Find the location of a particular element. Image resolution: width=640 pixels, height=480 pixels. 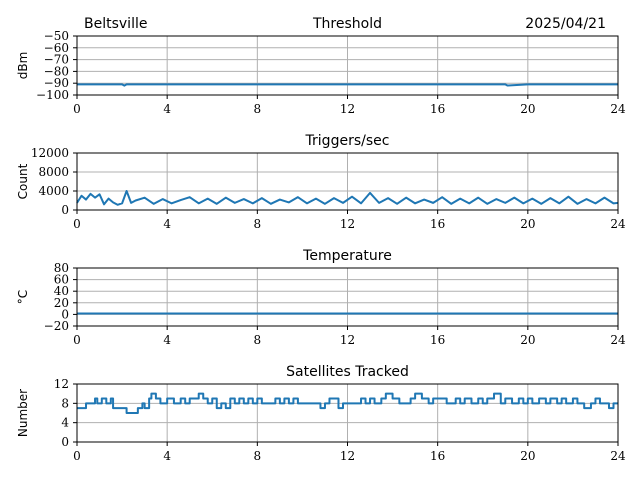

y-tick-label: −60 is located at coordinates (56, 48).